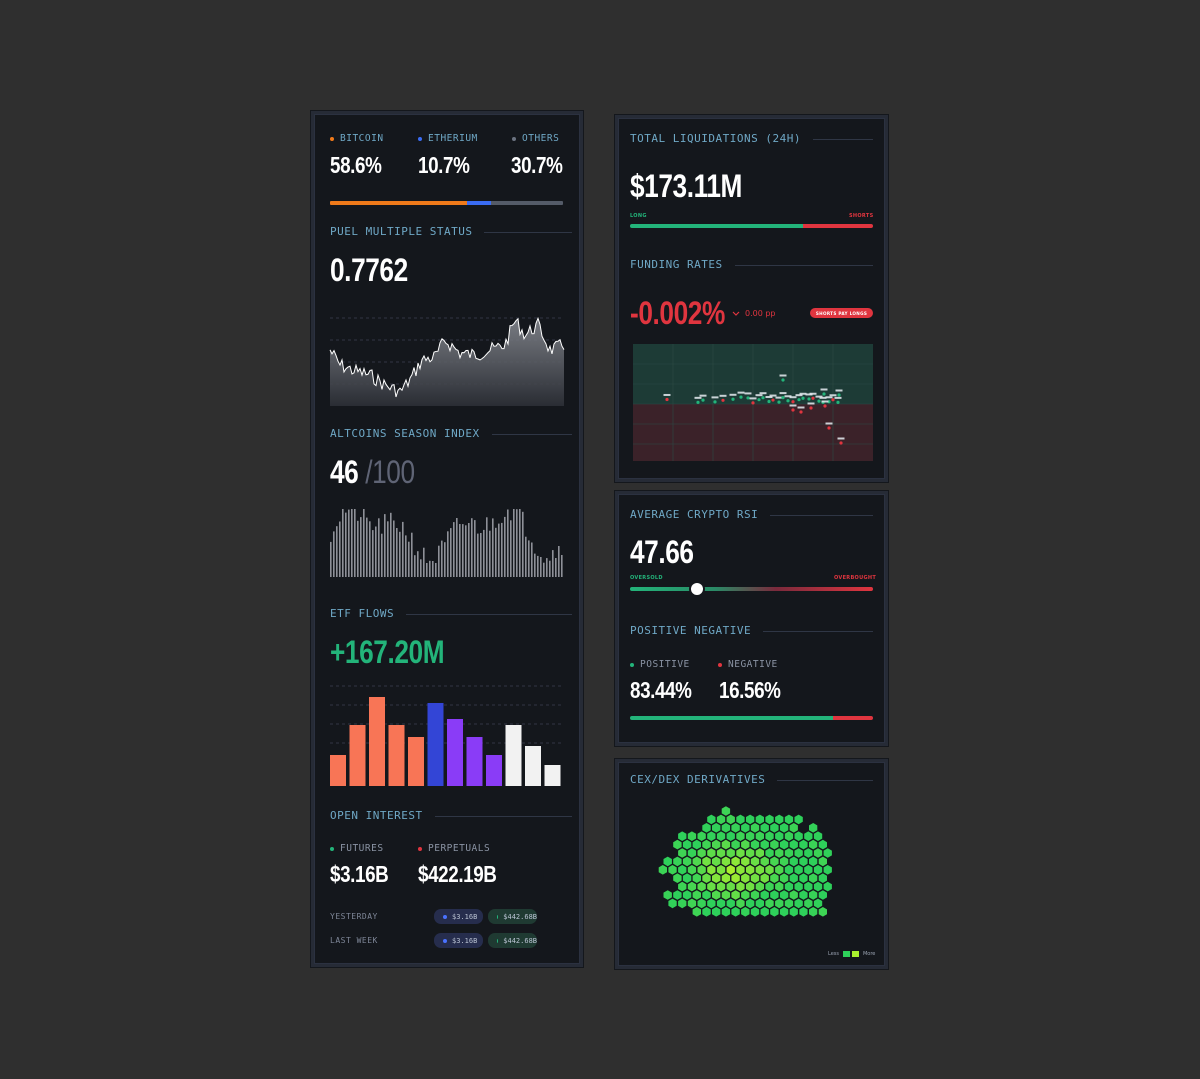 The image size is (1200, 1079). Describe the element at coordinates (751, 589) in the screenshot. I see `rsi-gauge-track` at that location.